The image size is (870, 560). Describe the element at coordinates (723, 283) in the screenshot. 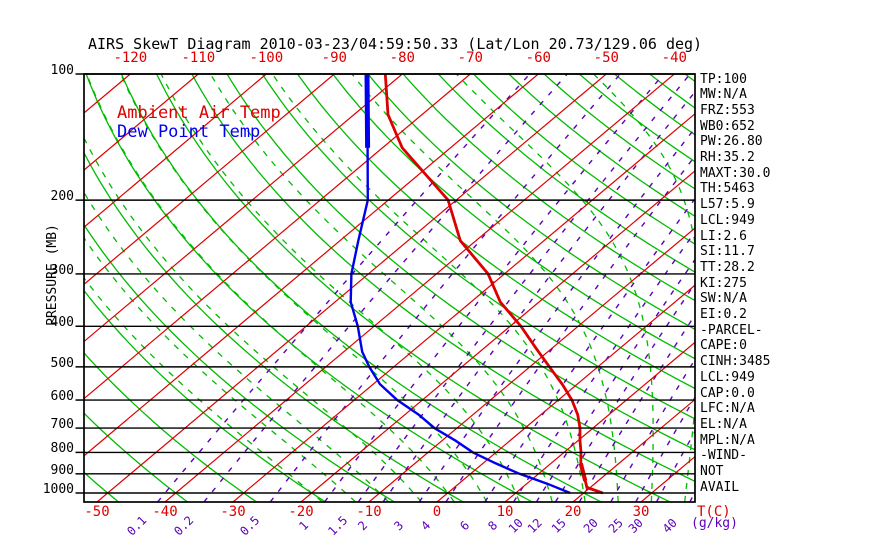

I see `sounding-index-ki: KI:275` at that location.